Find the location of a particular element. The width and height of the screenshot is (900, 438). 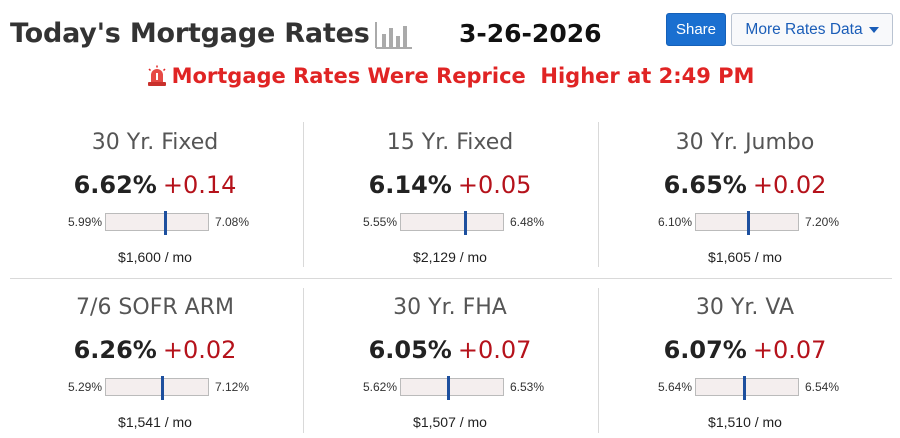

range-low: 5.55% is located at coordinates (379, 222).